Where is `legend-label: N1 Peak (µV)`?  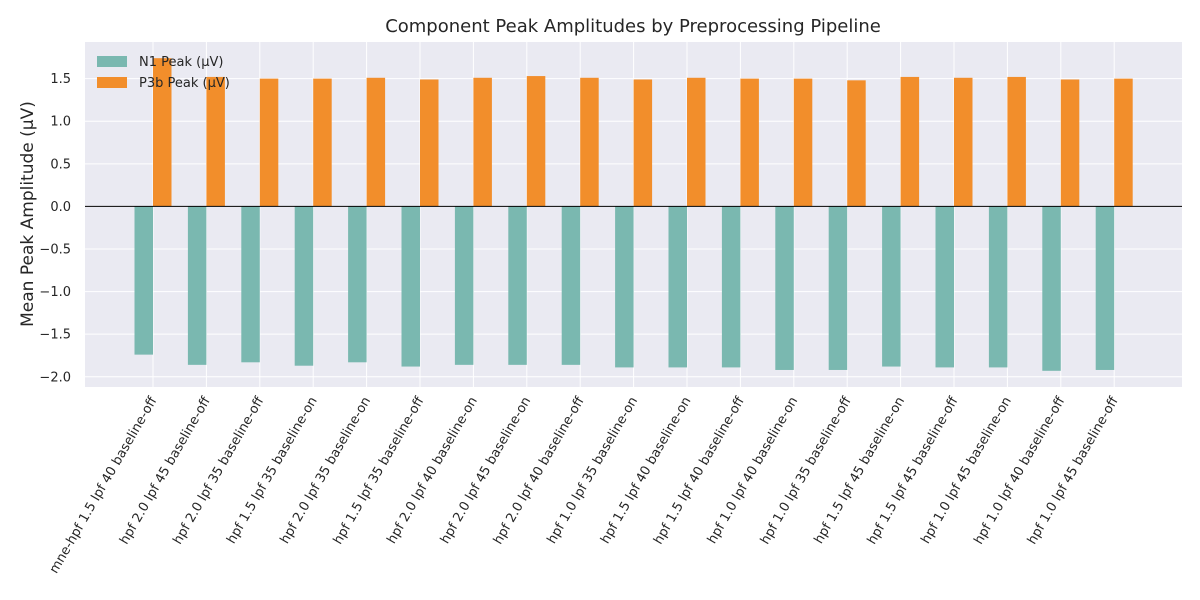
legend-label: N1 Peak (µV) is located at coordinates (181, 62).